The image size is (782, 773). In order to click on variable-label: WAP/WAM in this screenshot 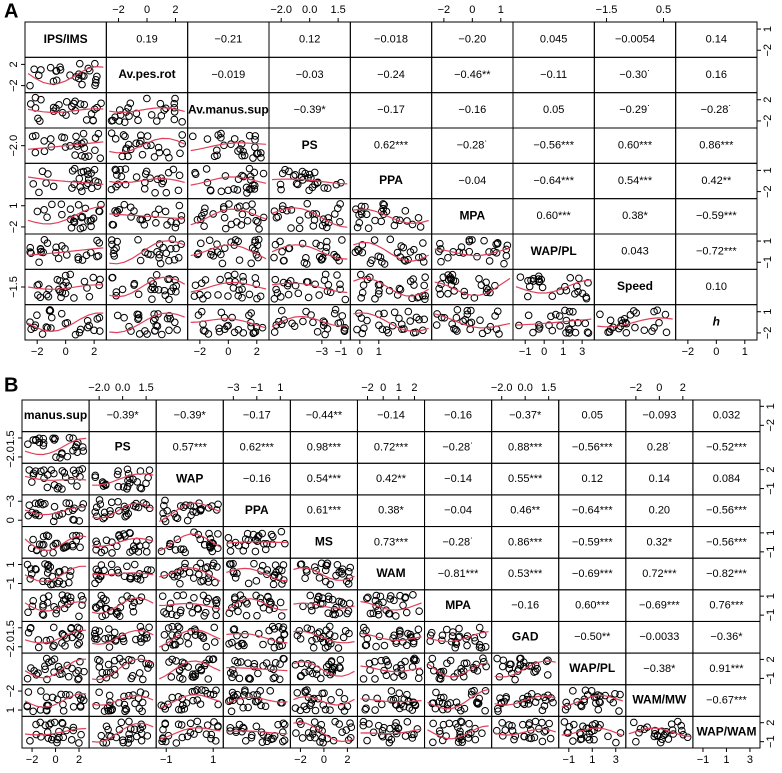, I will do `click(726, 731)`.